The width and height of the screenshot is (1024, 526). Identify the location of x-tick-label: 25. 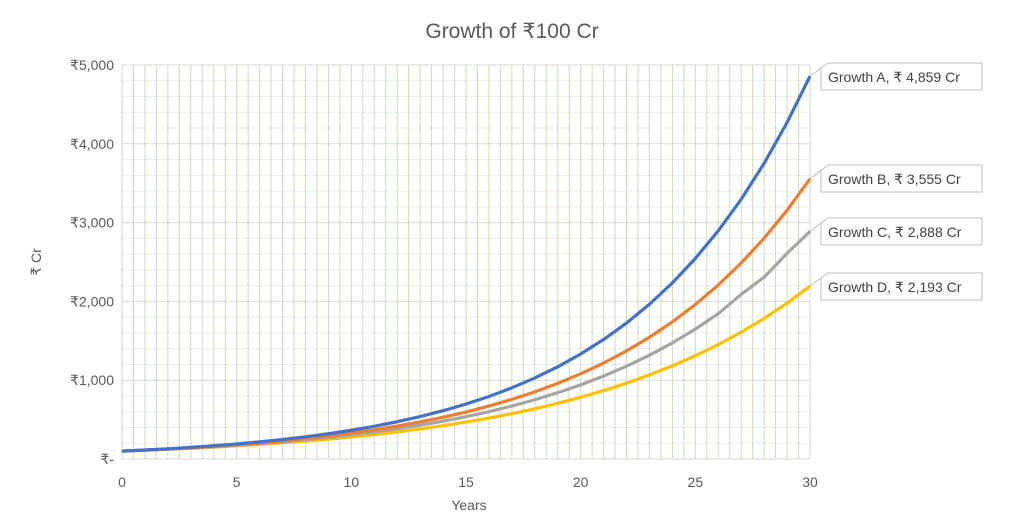
(696, 482).